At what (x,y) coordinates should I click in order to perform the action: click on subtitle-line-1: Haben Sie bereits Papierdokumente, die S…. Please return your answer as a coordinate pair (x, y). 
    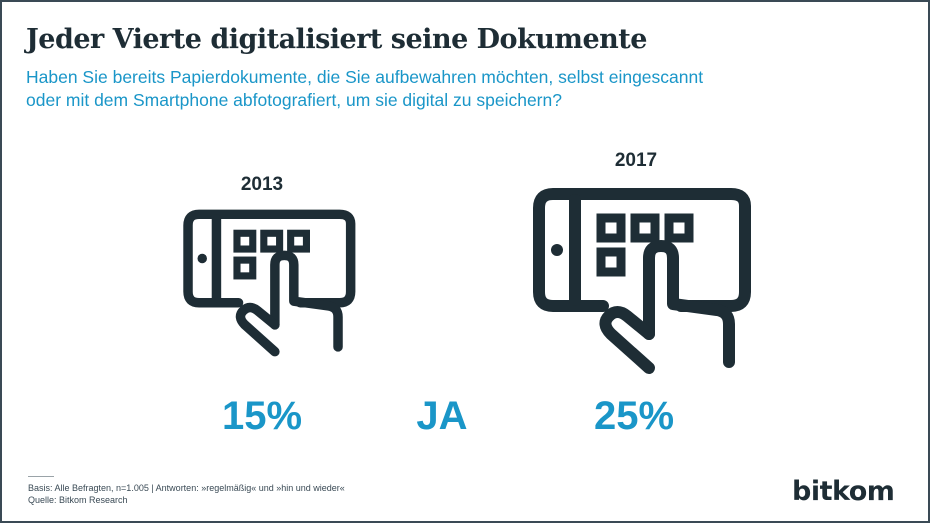
    Looking at the image, I should click on (365, 77).